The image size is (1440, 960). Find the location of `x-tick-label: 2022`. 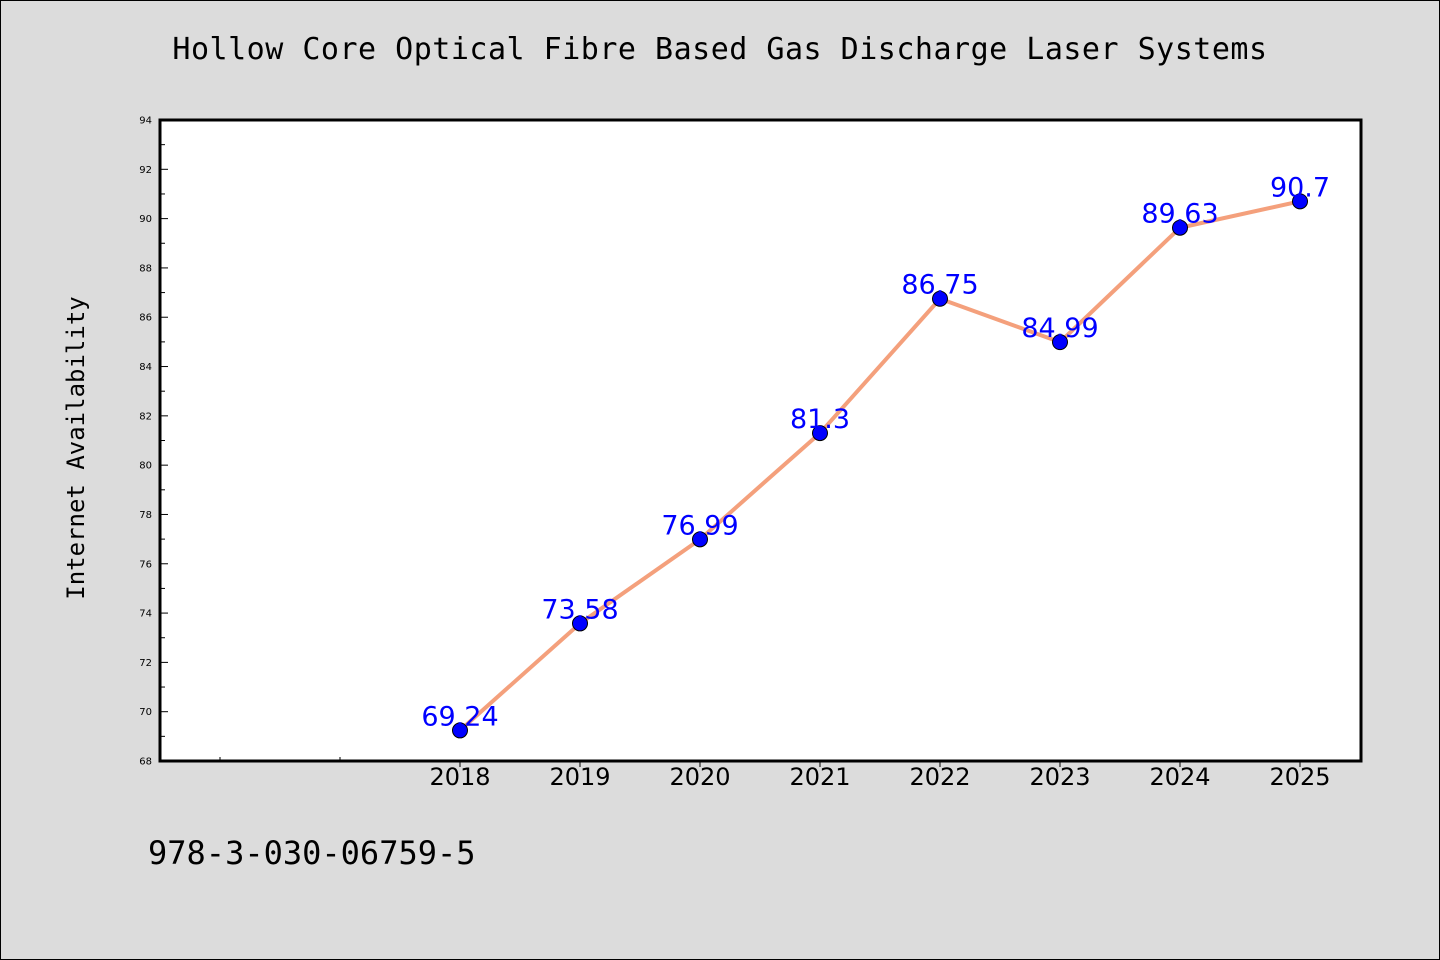

x-tick-label: 2022 is located at coordinates (939, 777).